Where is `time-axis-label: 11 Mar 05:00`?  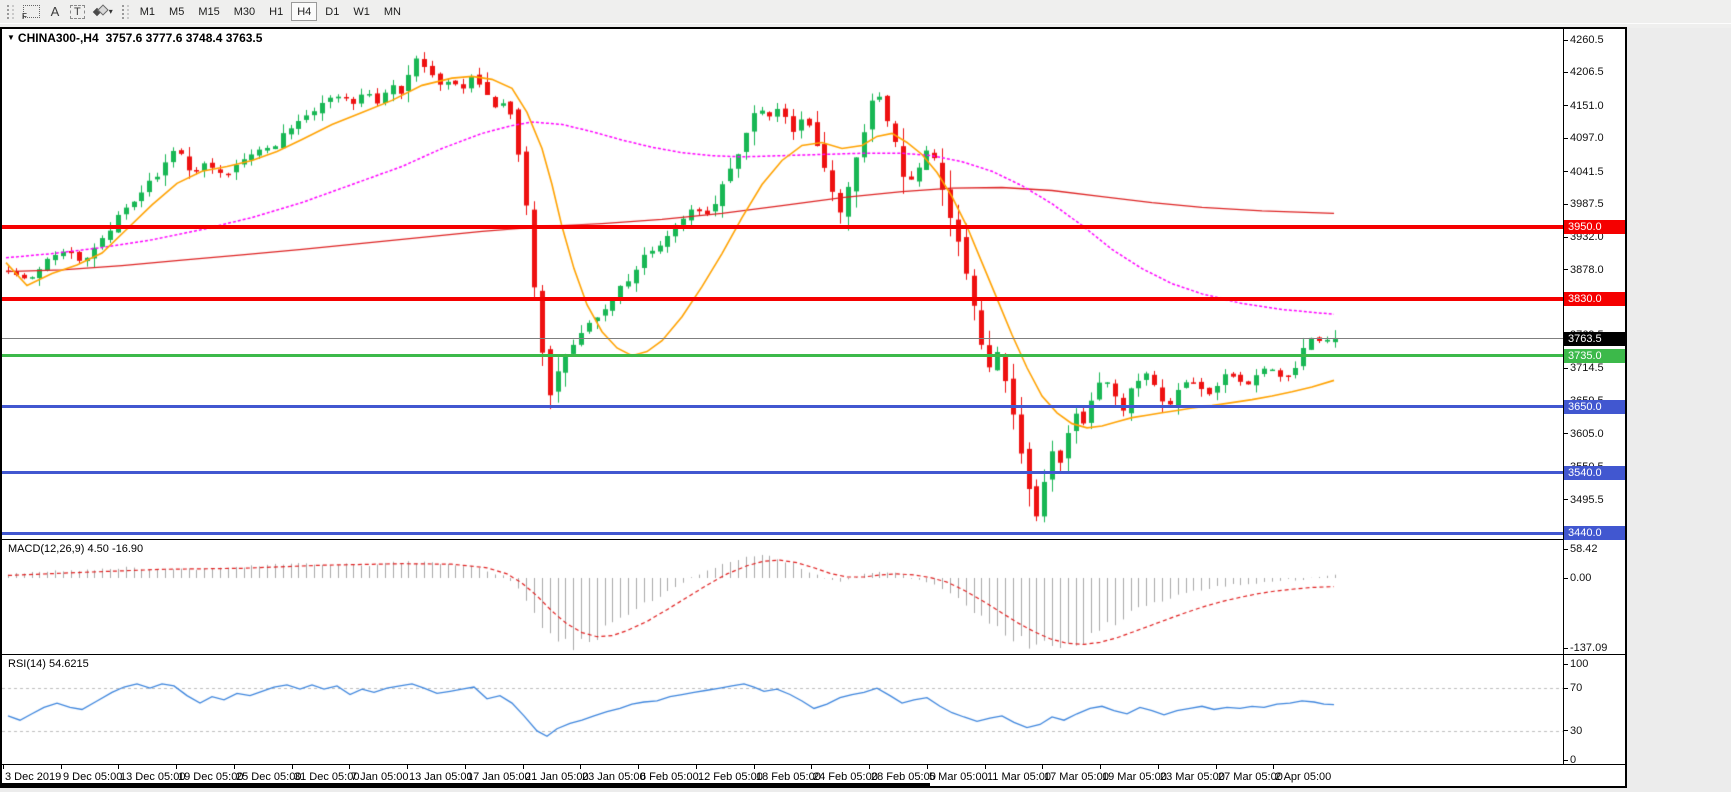
time-axis-label: 11 Mar 05:00 is located at coordinates (1019, 777).